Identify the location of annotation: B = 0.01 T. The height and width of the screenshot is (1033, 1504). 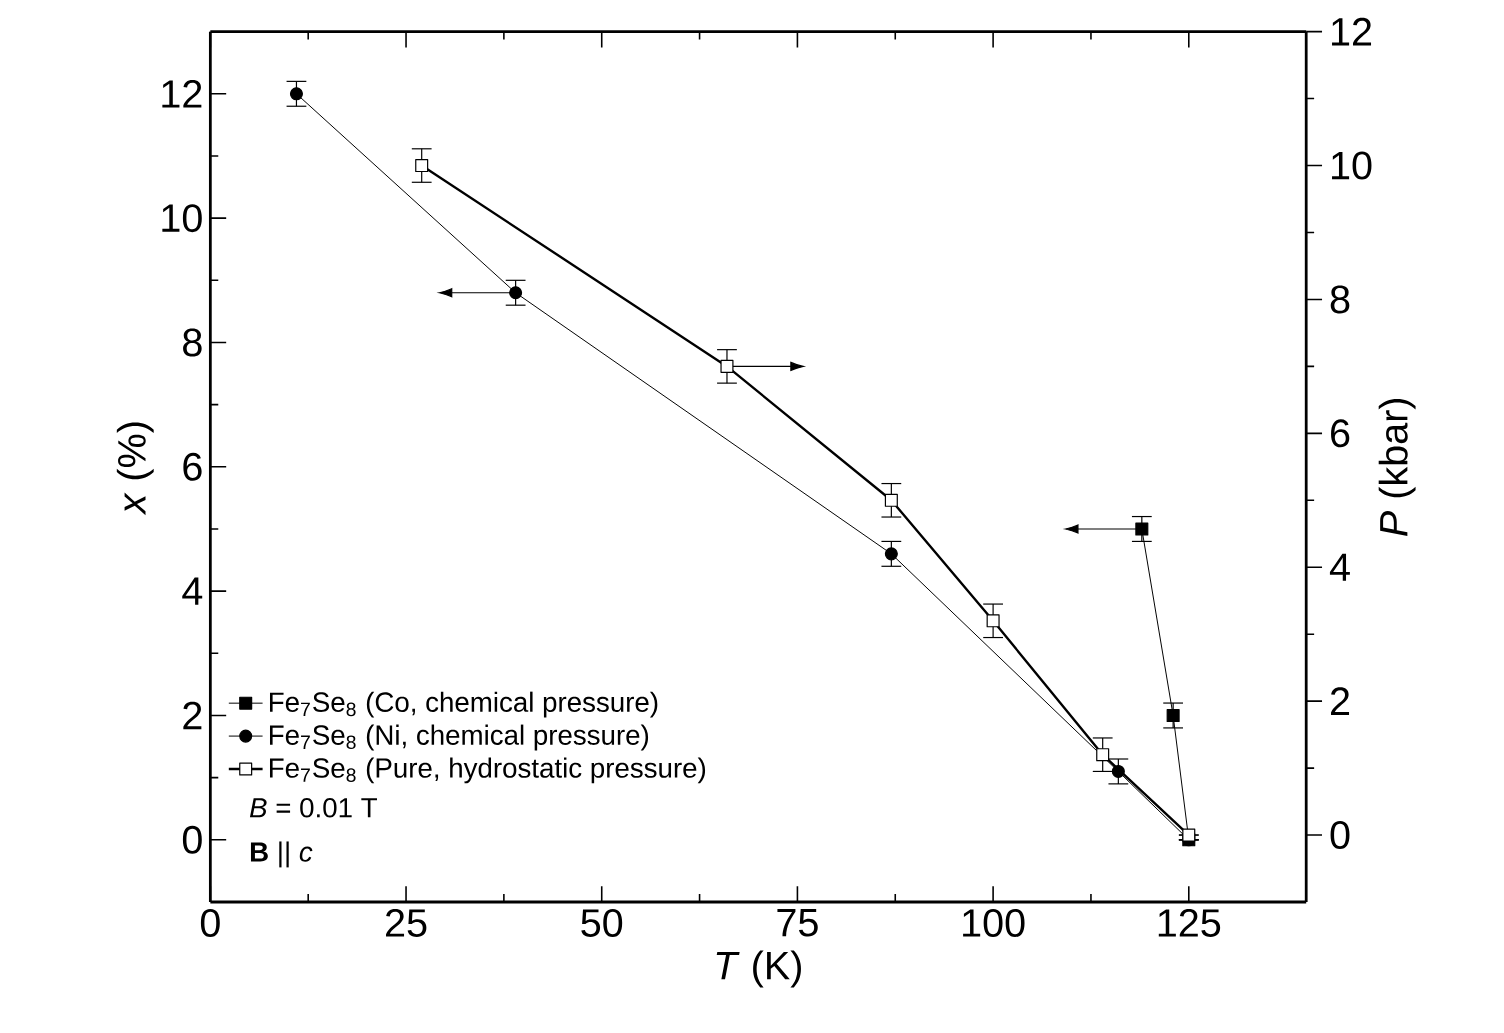
(313, 808).